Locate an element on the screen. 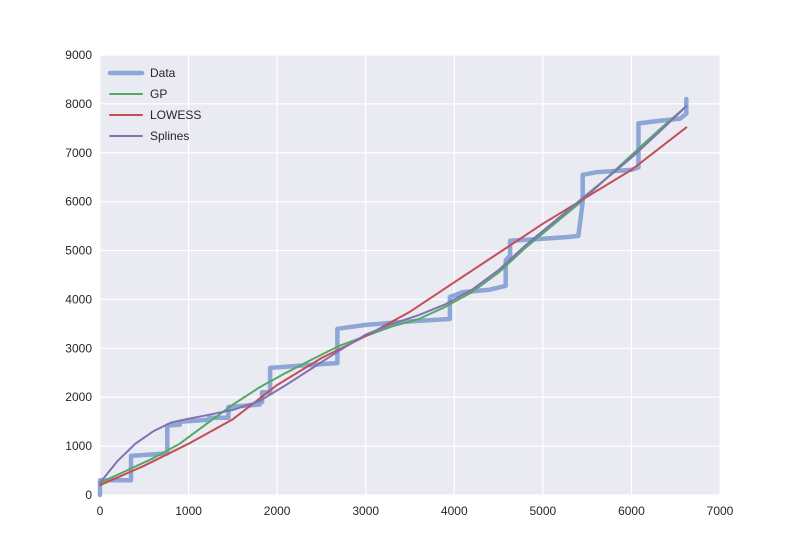 The width and height of the screenshot is (800, 550). x-tick-label: 7000 is located at coordinates (720, 511).